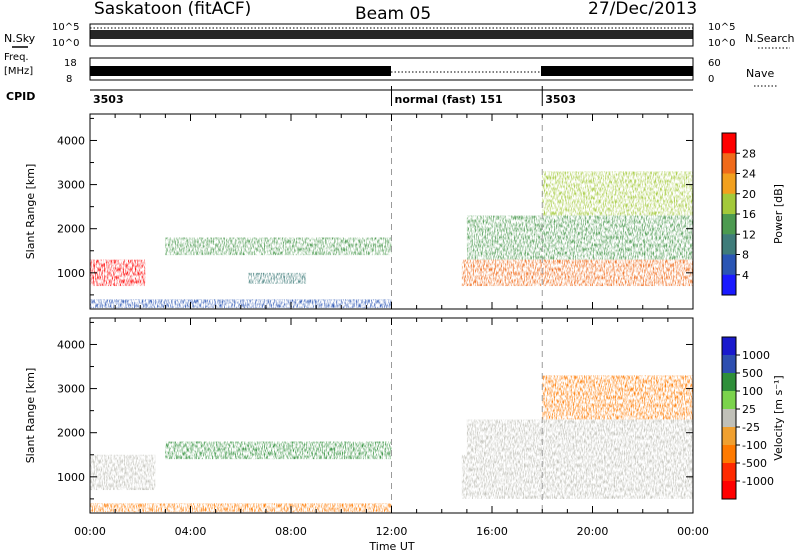  What do you see at coordinates (65, 27) in the screenshot?
I see `noise-tick-top-left: 10^5` at bounding box center [65, 27].